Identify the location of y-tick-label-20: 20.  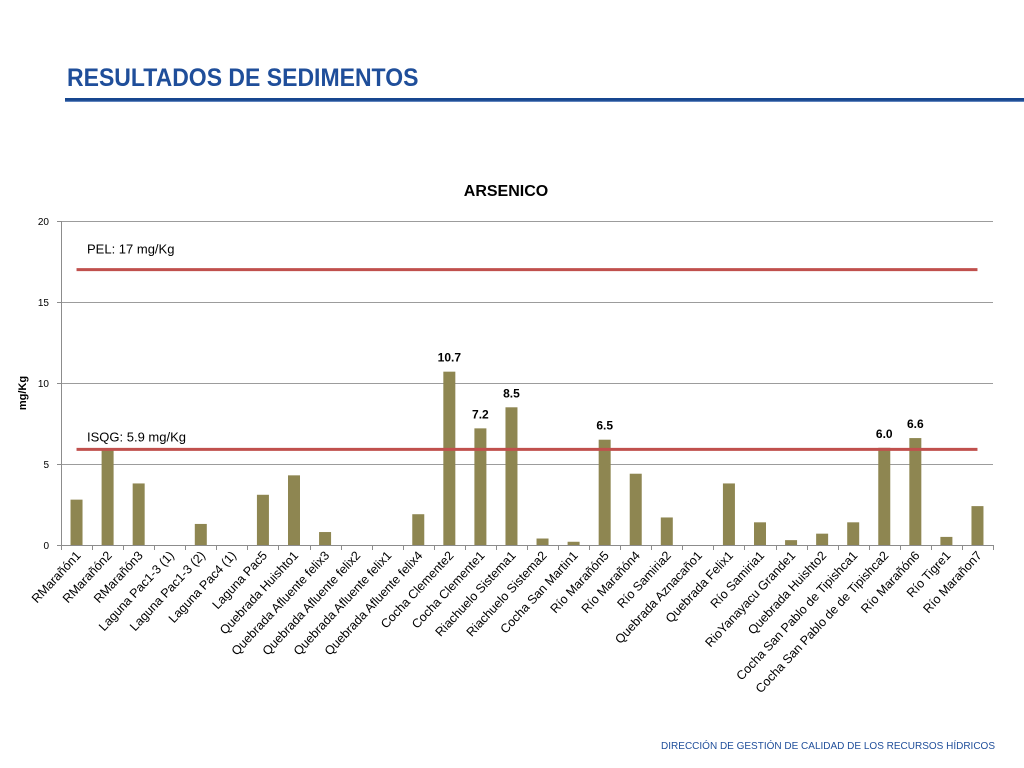
(44, 222).